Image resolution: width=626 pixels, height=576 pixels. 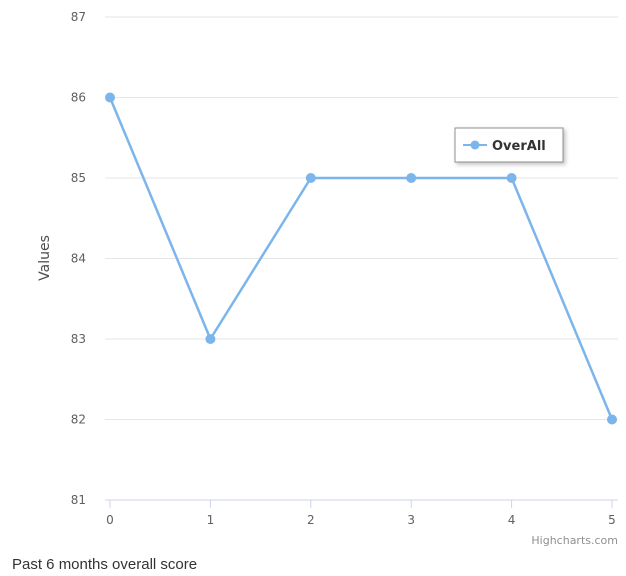 What do you see at coordinates (78, 98) in the screenshot?
I see `y-tick-label: 86` at bounding box center [78, 98].